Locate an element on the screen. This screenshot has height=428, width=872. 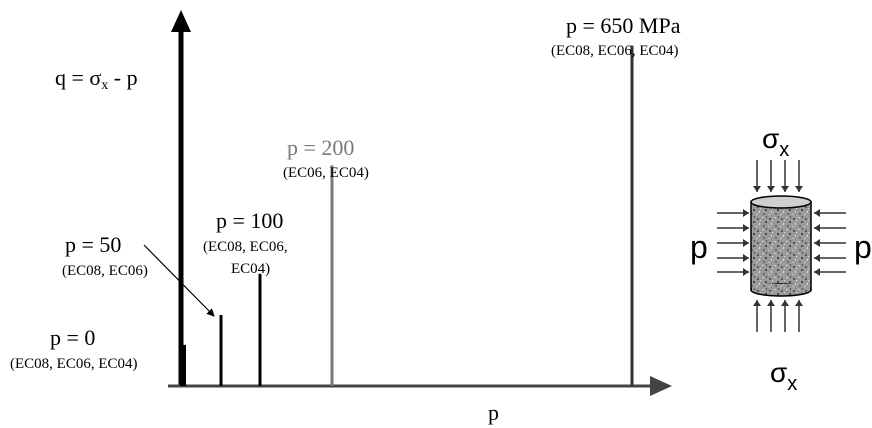
y-axis-arrowhead is located at coordinates (181, 21).